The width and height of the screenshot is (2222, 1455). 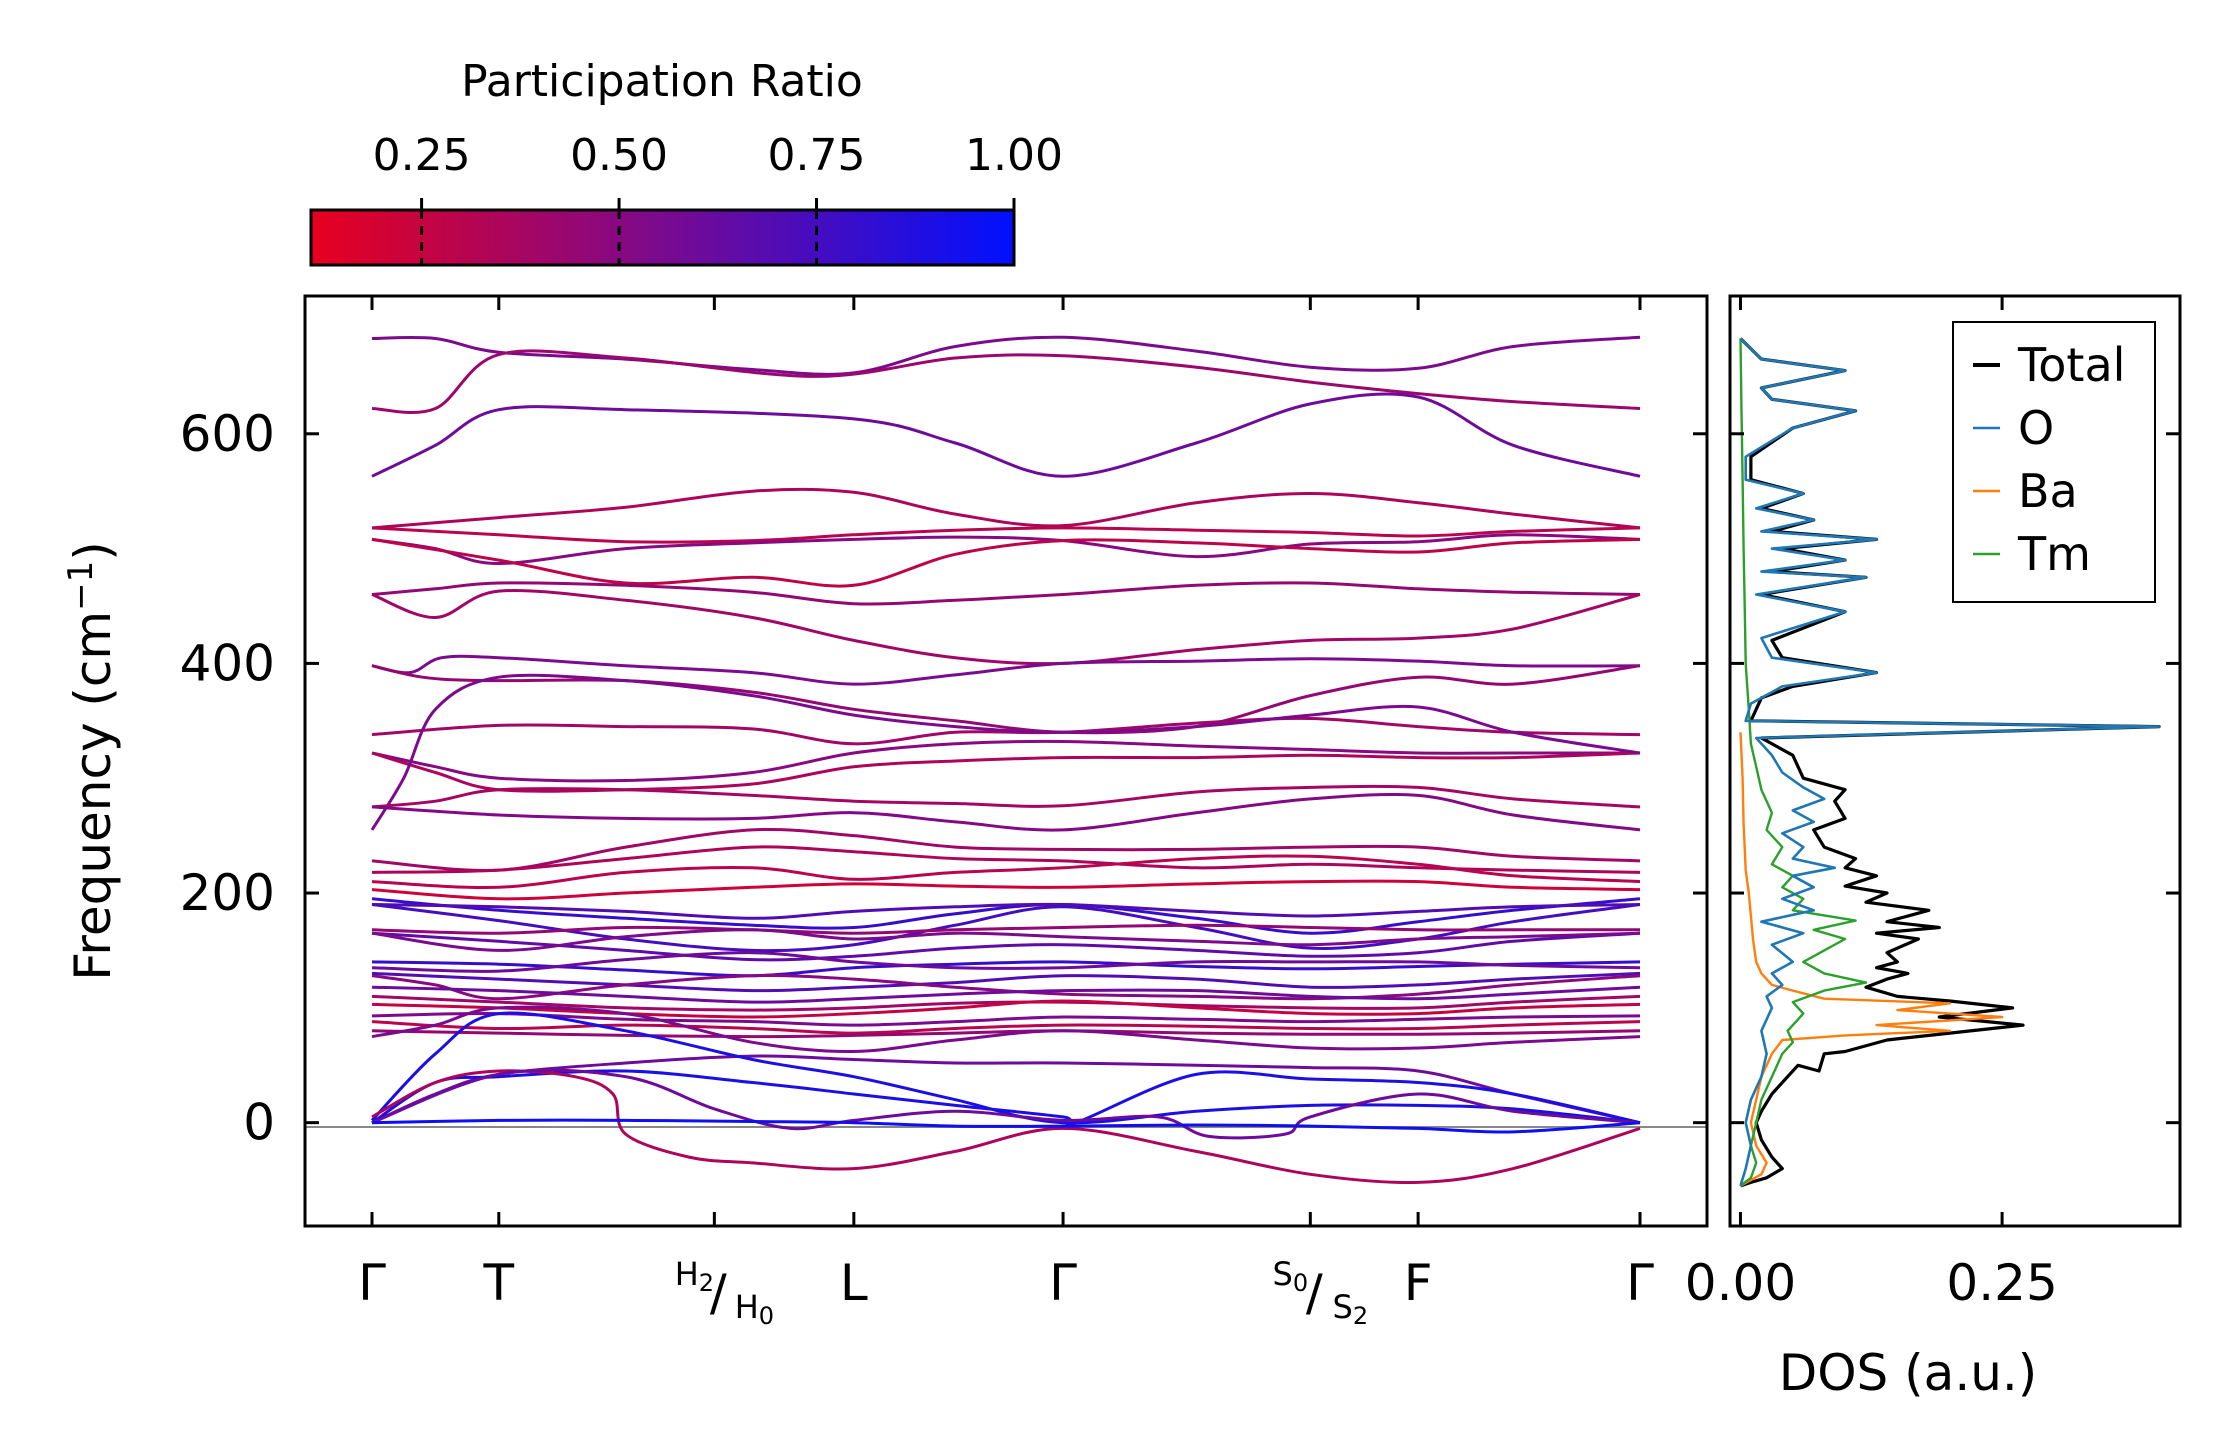 I want to click on kpath-label: T, so click(x=499, y=1283).